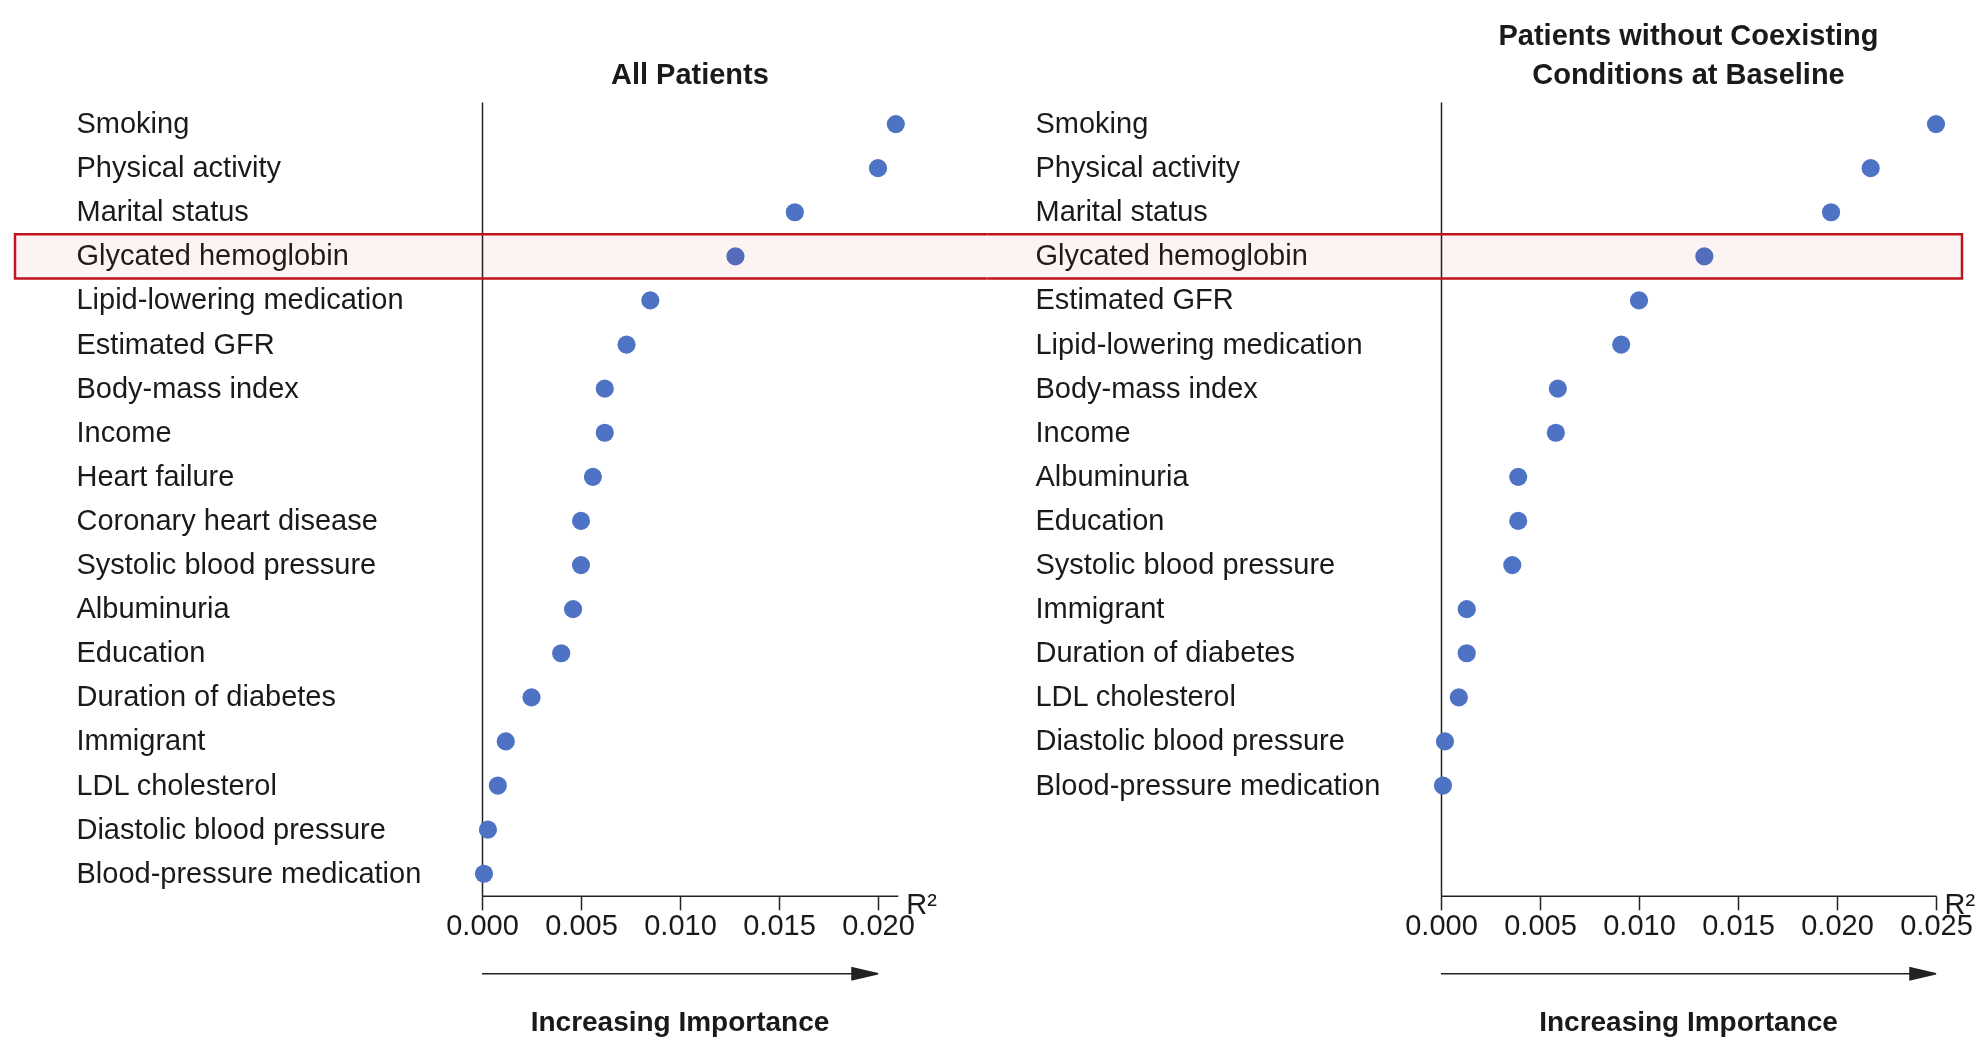 This screenshot has width=1985, height=1052. I want to click on y-tick-label: Coronary heart disease, so click(227, 519).